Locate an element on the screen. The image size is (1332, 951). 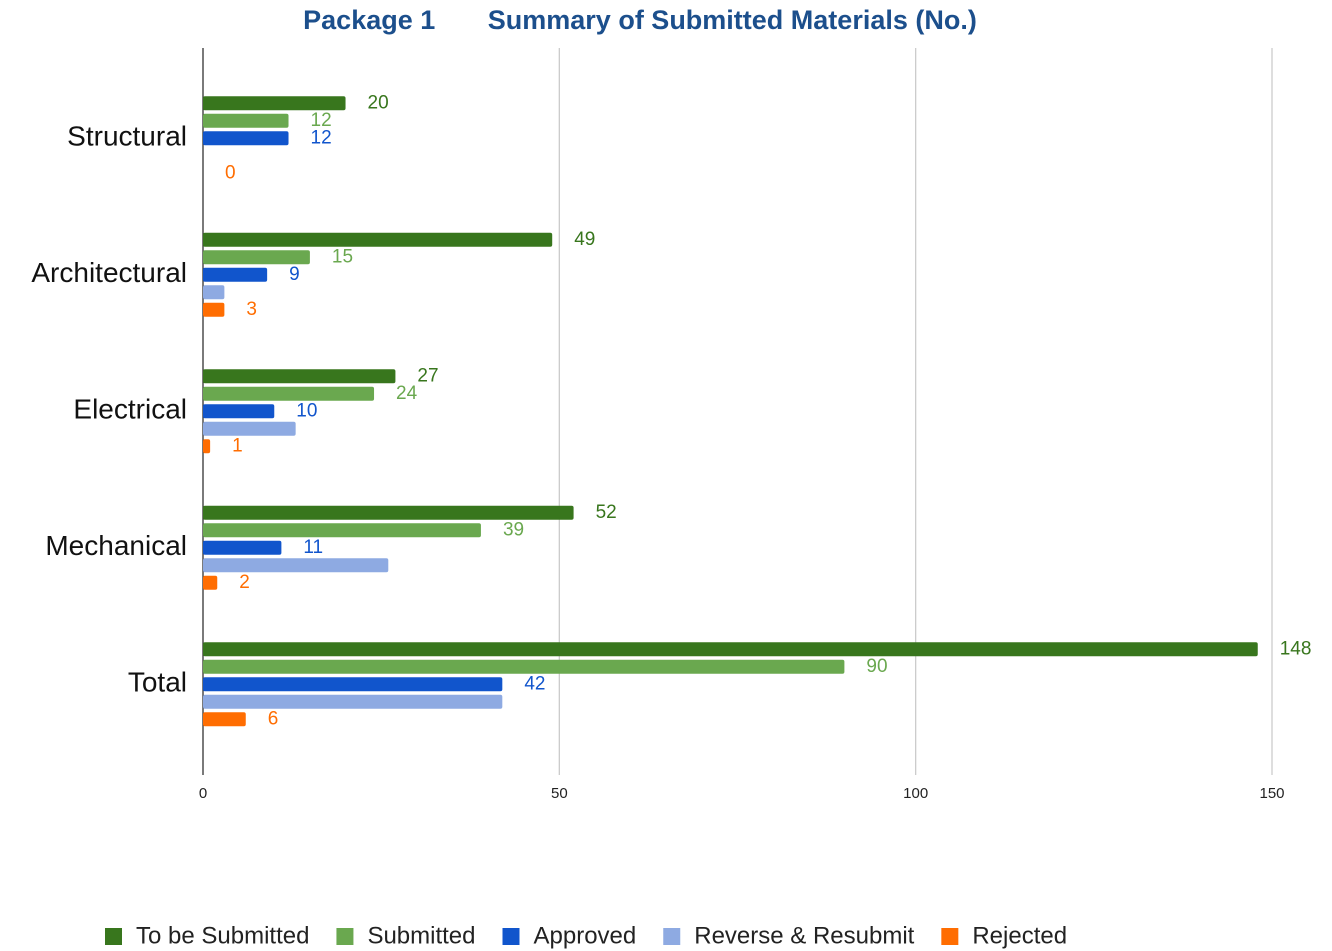
legend-label: To be Submitted is located at coordinates (222, 935).